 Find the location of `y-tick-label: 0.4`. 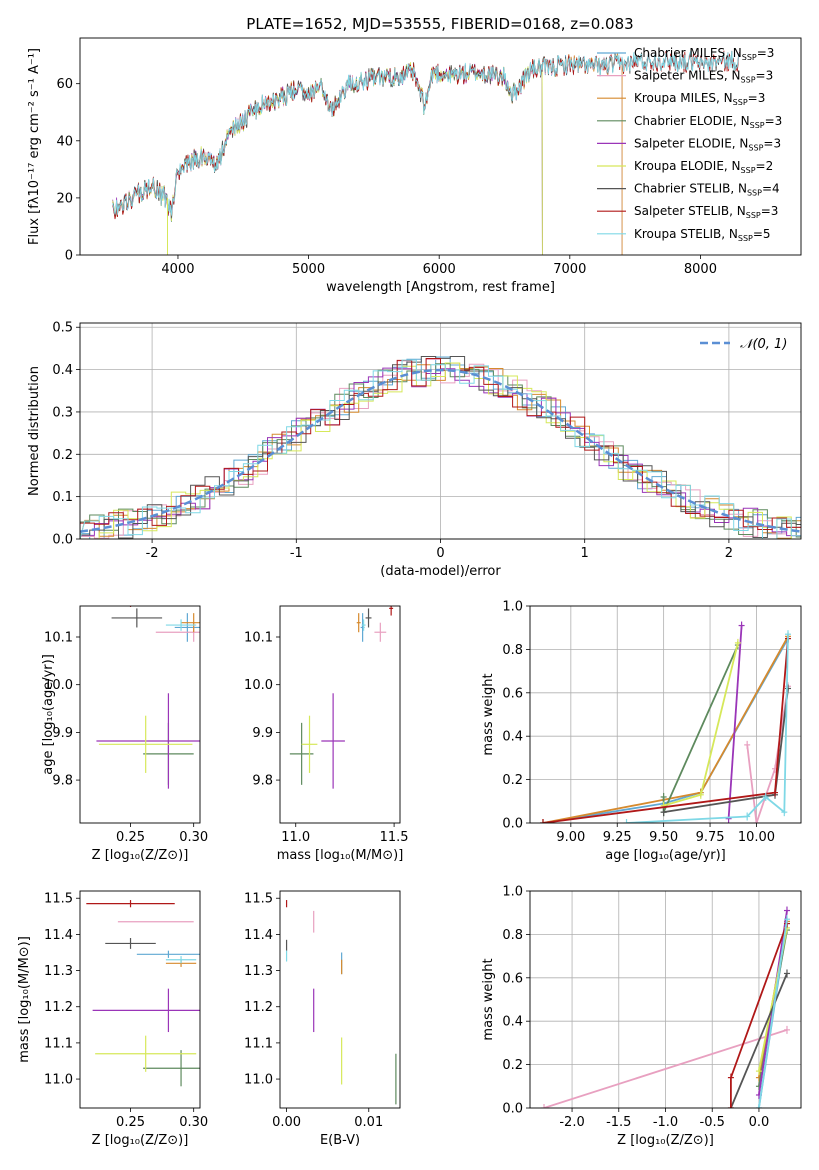

y-tick-label: 0.4 is located at coordinates (512, 1022).